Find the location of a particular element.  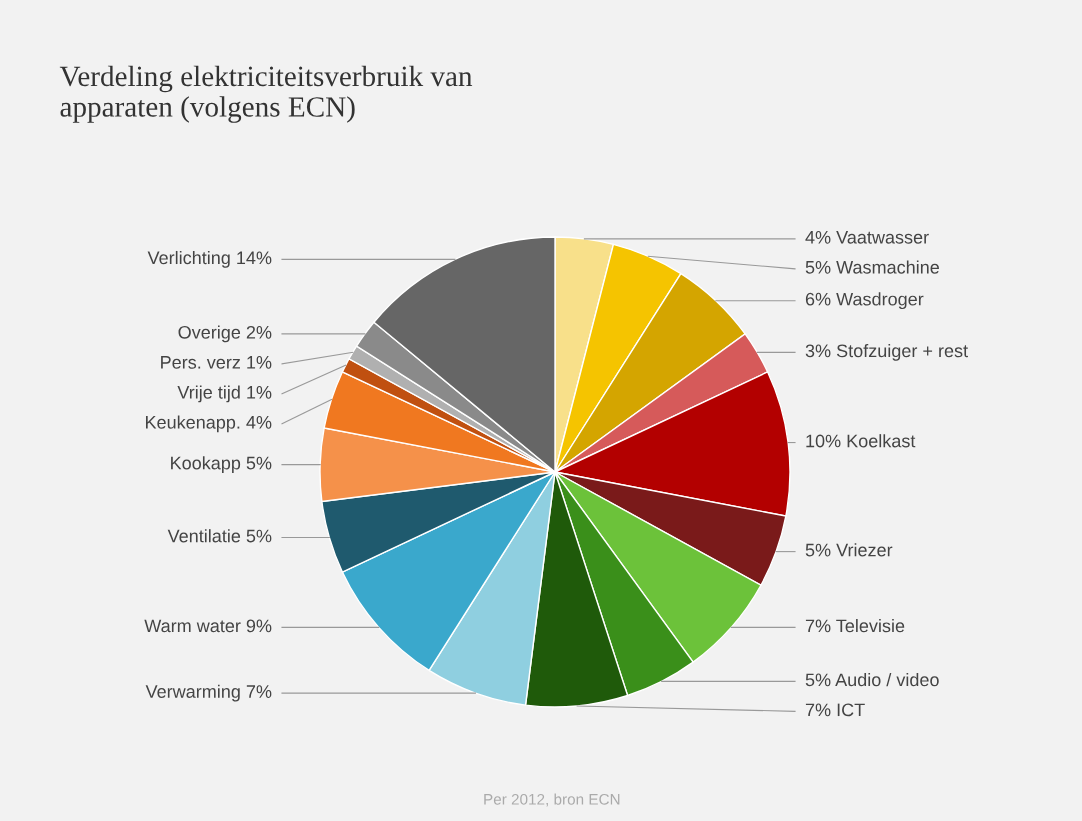

slice-label: 7% ICT is located at coordinates (835, 710).